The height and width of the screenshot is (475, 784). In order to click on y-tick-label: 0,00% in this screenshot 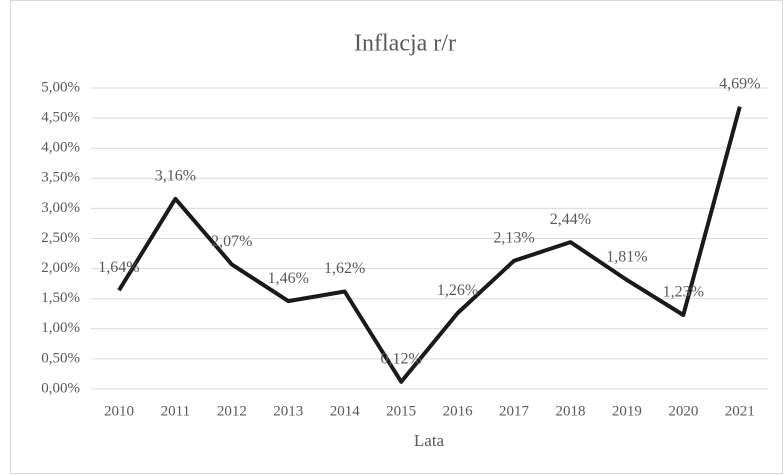, I will do `click(60, 388)`.